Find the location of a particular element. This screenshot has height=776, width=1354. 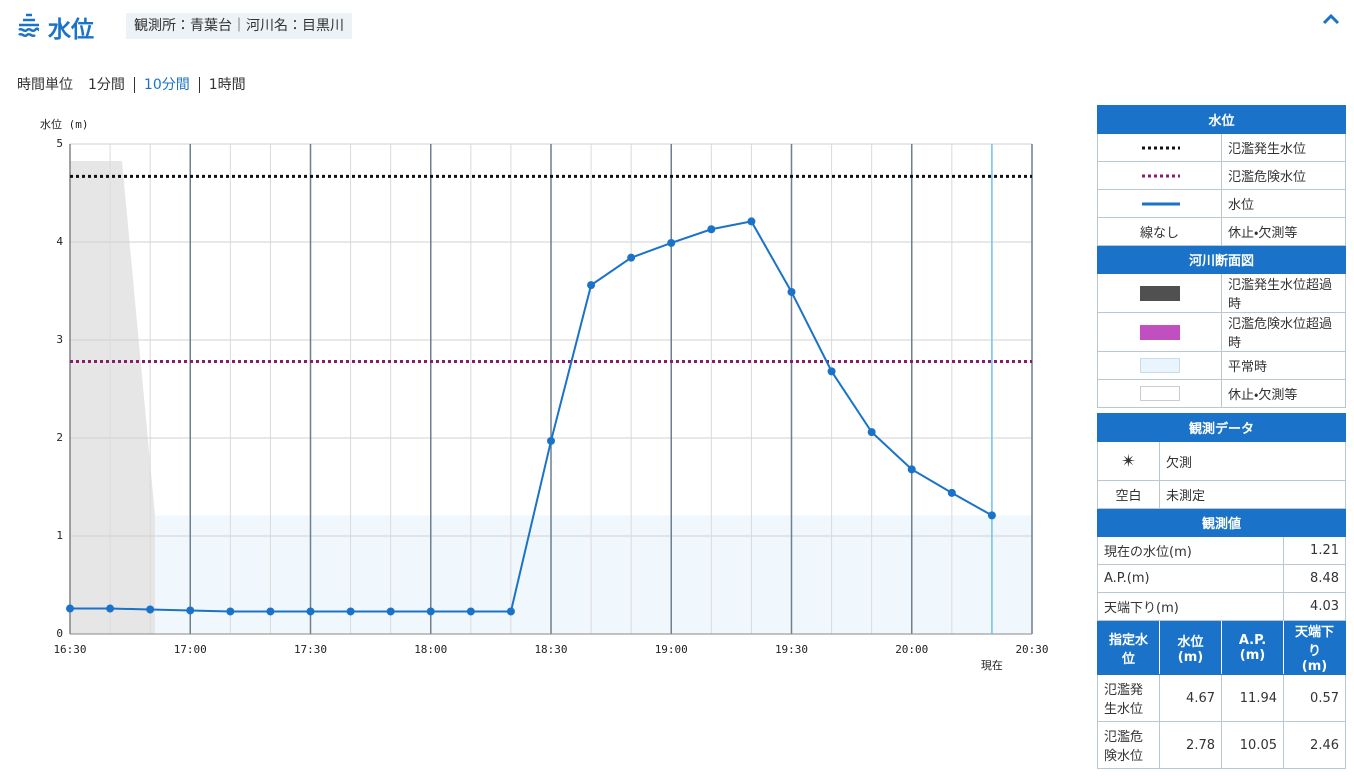

value: 2.78 is located at coordinates (1190, 745).